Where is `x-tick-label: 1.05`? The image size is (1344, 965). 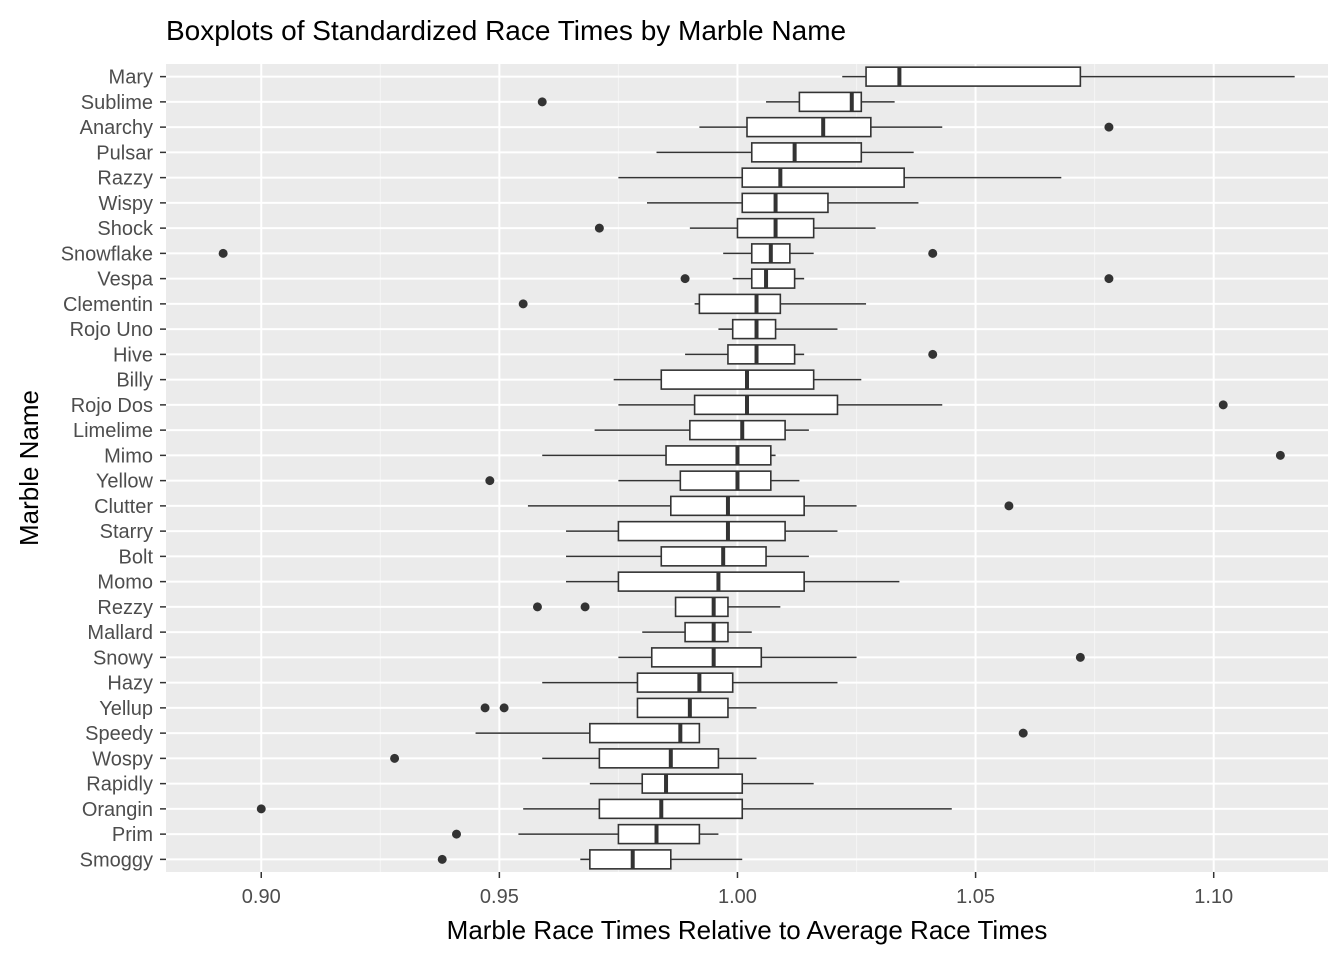
x-tick-label: 1.05 is located at coordinates (975, 897).